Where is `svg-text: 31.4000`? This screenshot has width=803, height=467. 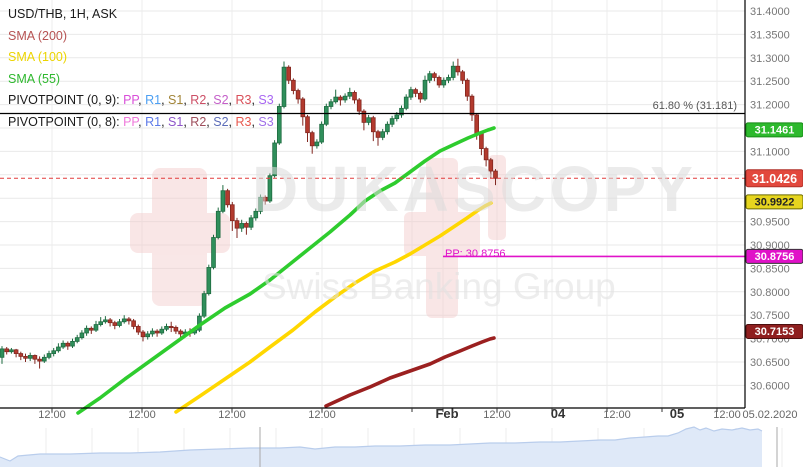
svg-text: 31.4000 is located at coordinates (770, 12).